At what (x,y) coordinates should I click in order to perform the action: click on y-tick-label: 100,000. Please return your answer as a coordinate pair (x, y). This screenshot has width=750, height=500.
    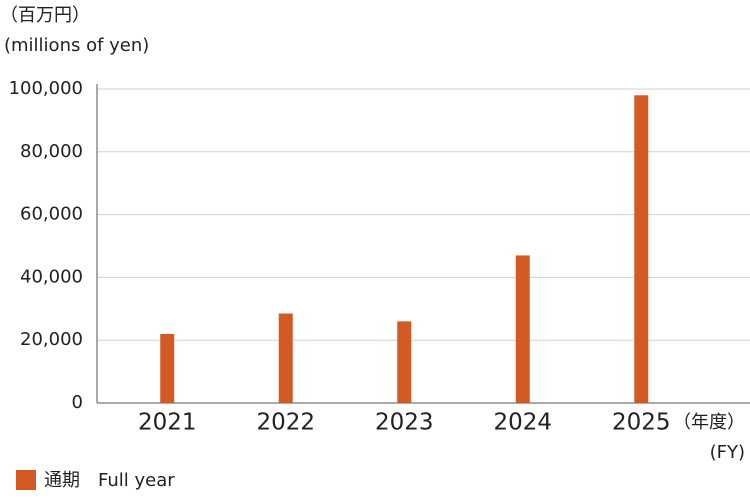
    Looking at the image, I should click on (46, 88).